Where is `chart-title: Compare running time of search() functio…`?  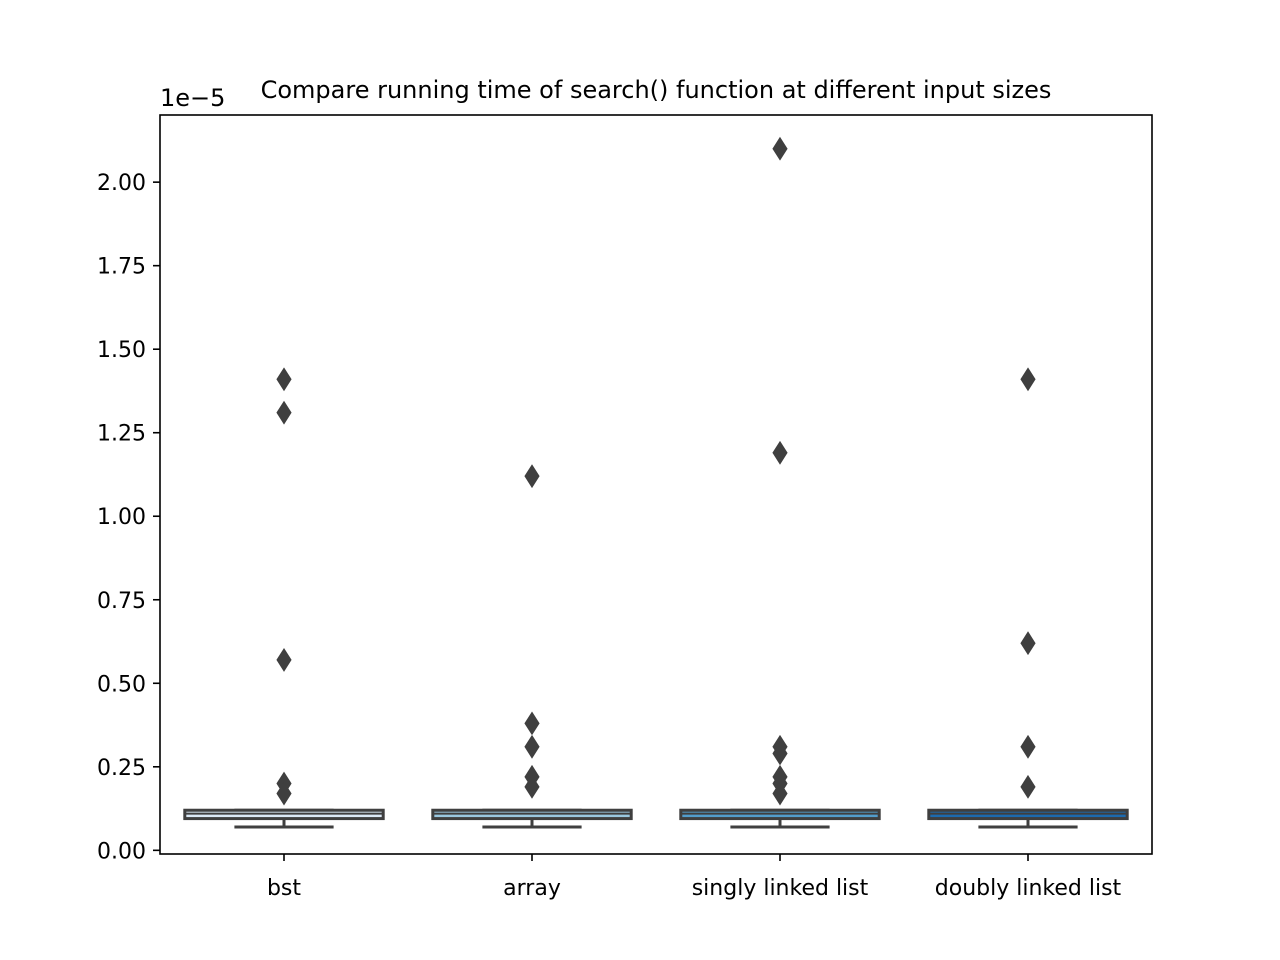 chart-title: Compare running time of search() functio… is located at coordinates (656, 90).